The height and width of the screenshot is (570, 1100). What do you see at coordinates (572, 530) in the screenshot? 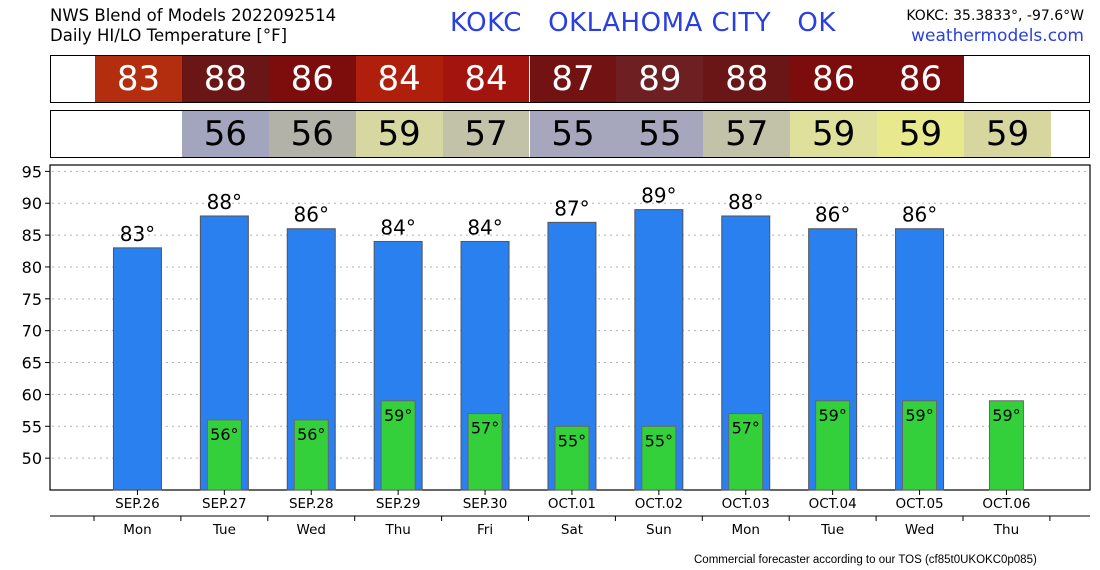
I see `weekday-label: Sat` at bounding box center [572, 530].